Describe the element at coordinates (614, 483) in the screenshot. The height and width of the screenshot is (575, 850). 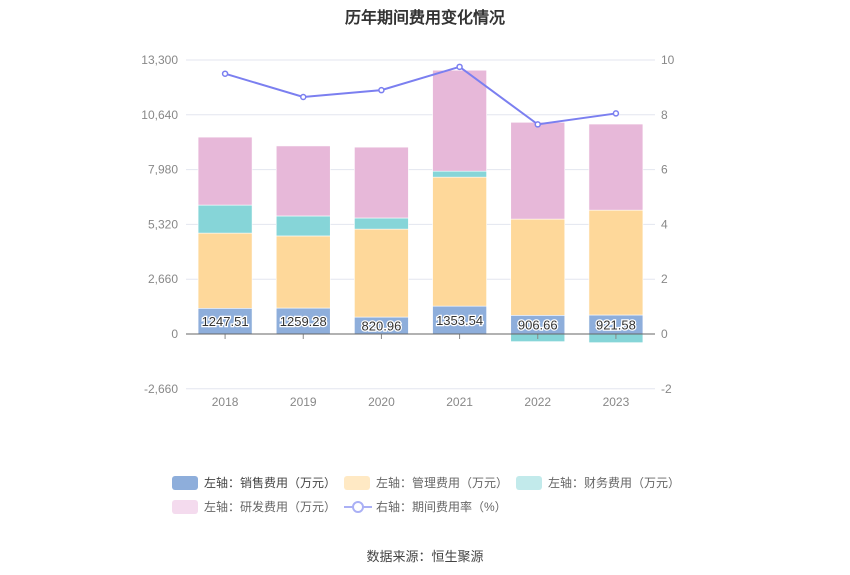
I see `legend-label: 左轴：财务费用（万元）` at that location.